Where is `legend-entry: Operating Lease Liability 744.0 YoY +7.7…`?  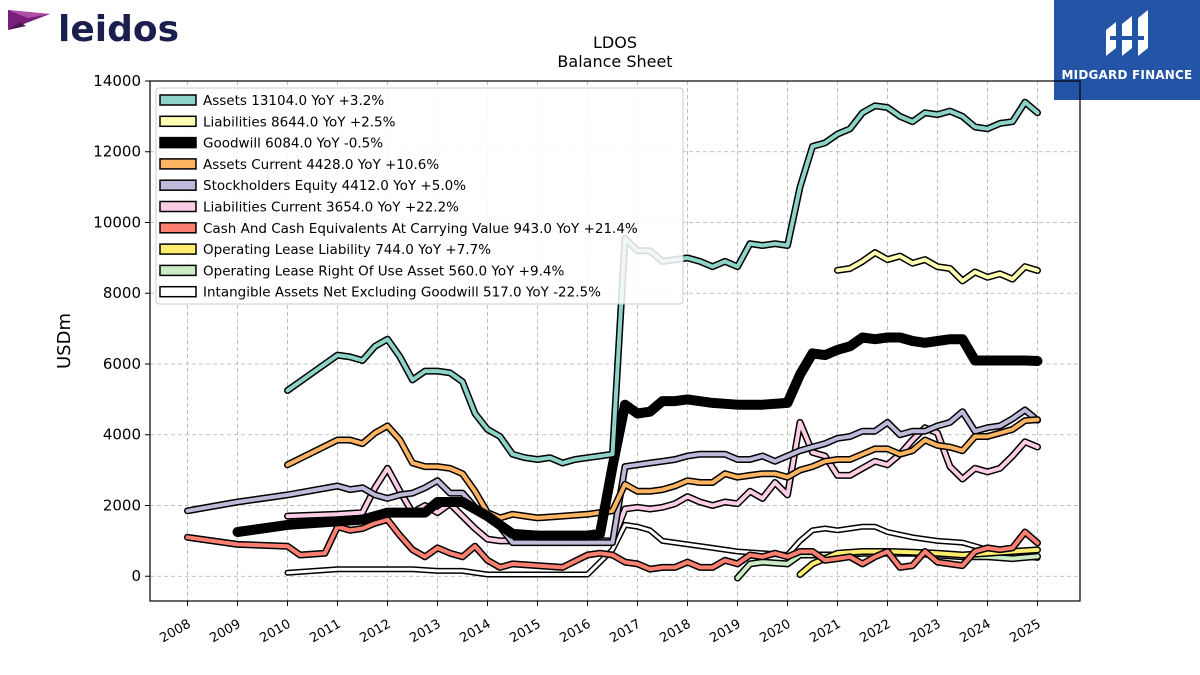 legend-entry: Operating Lease Liability 744.0 YoY +7.7… is located at coordinates (347, 250).